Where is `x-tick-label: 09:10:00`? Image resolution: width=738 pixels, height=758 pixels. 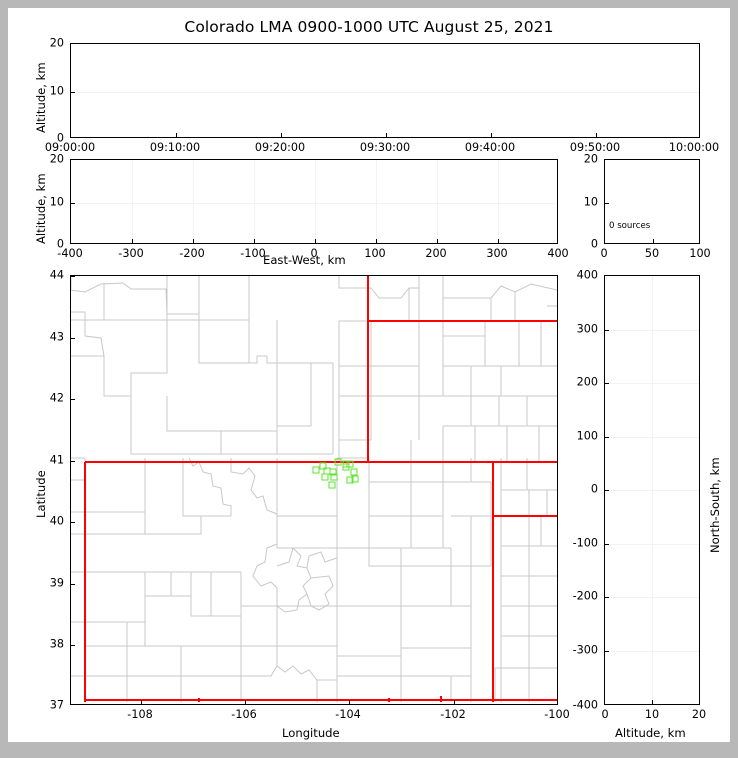 x-tick-label: 09:10:00 is located at coordinates (175, 147).